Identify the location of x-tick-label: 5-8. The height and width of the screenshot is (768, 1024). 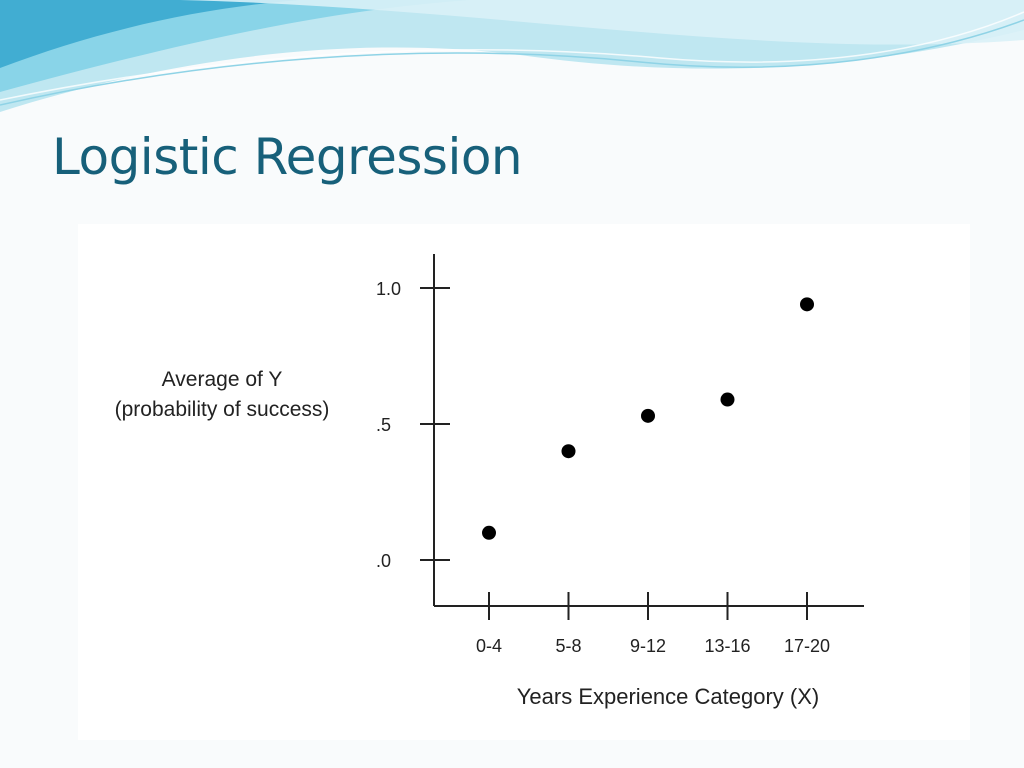
(568, 646).